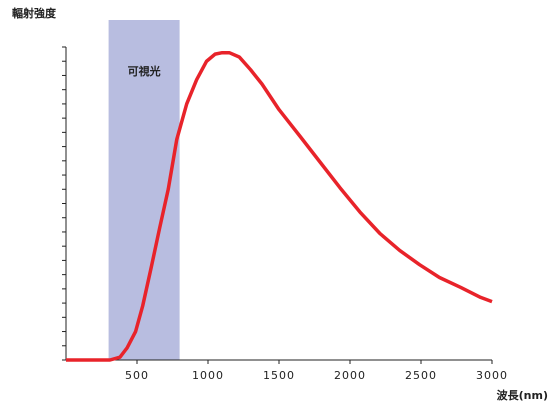 Image resolution: width=554 pixels, height=406 pixels. I want to click on x-tick-label: 2000, so click(350, 375).